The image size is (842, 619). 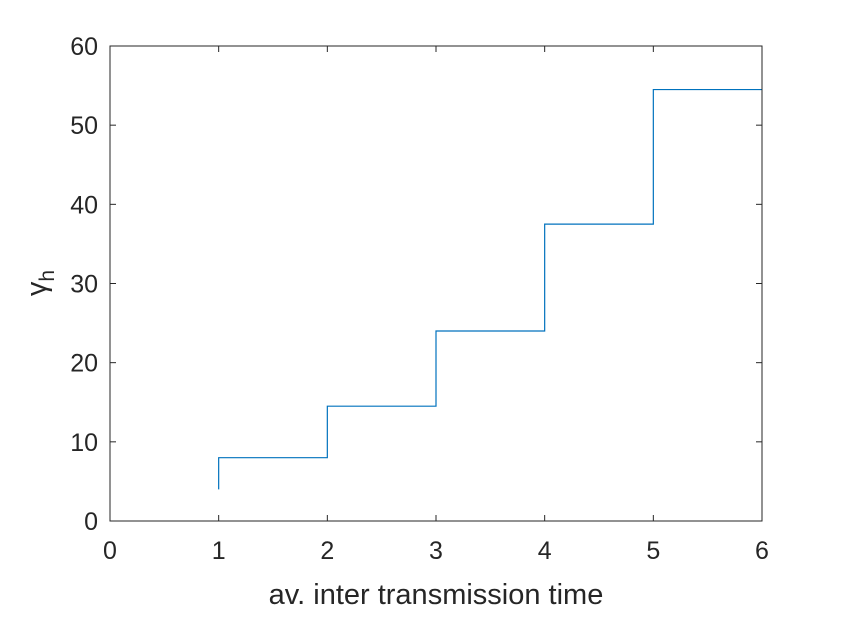 I want to click on y-tick-label: 40, so click(x=84, y=205).